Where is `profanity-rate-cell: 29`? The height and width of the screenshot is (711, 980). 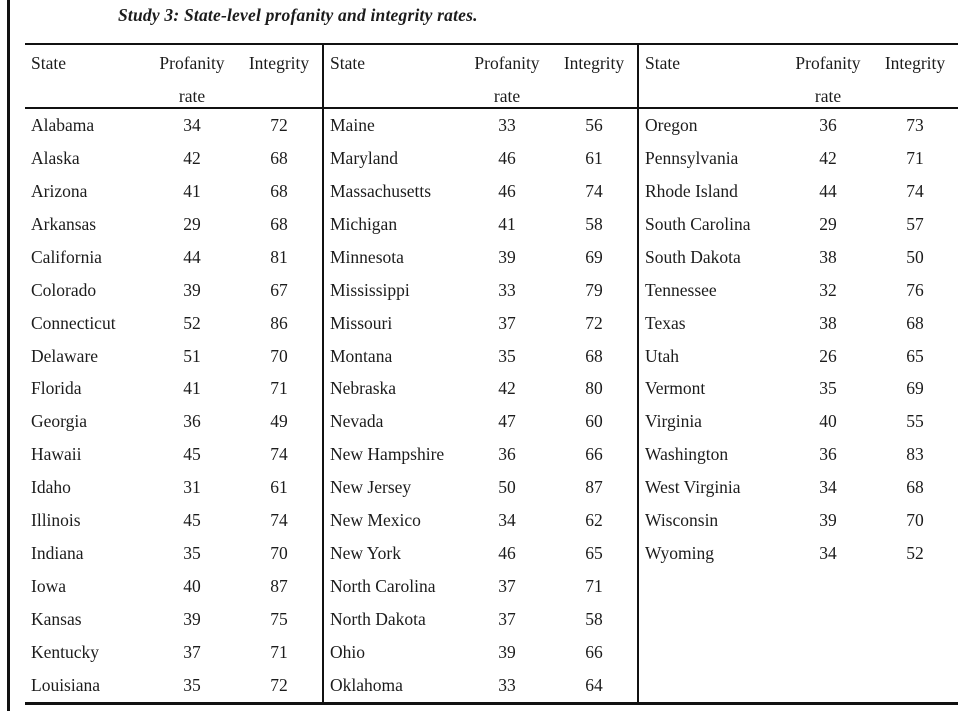
profanity-rate-cell: 29 is located at coordinates (192, 223).